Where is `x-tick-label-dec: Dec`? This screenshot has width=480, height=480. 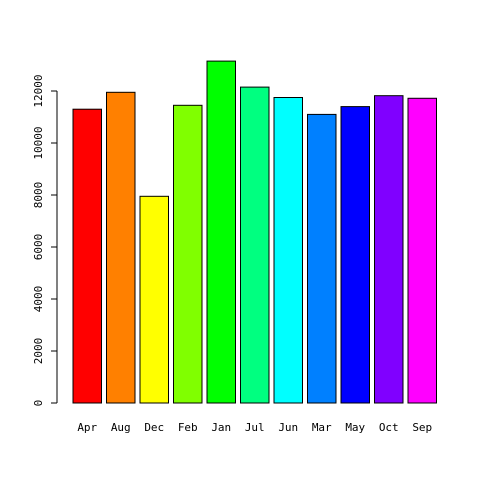
x-tick-label-dec: Dec is located at coordinates (154, 427).